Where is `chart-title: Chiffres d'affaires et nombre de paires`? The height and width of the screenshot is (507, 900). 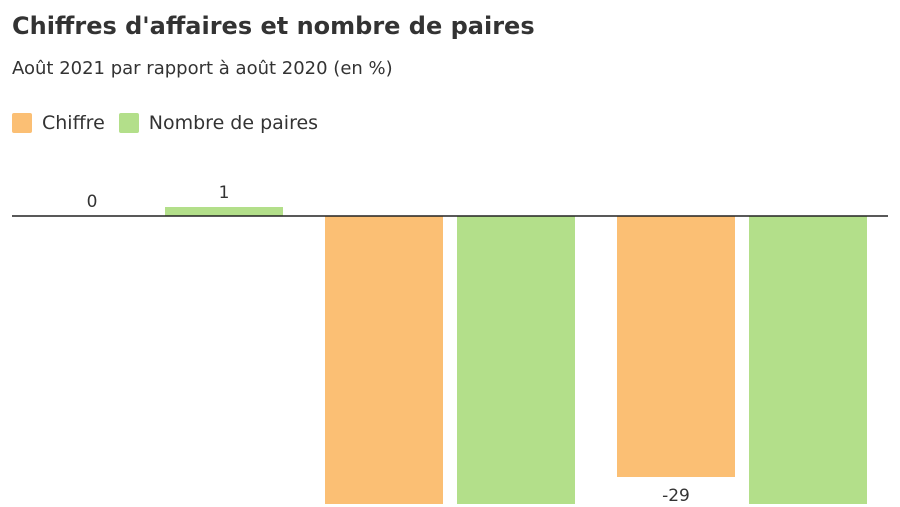
chart-title: Chiffres d'affaires et nombre de paires is located at coordinates (273, 26).